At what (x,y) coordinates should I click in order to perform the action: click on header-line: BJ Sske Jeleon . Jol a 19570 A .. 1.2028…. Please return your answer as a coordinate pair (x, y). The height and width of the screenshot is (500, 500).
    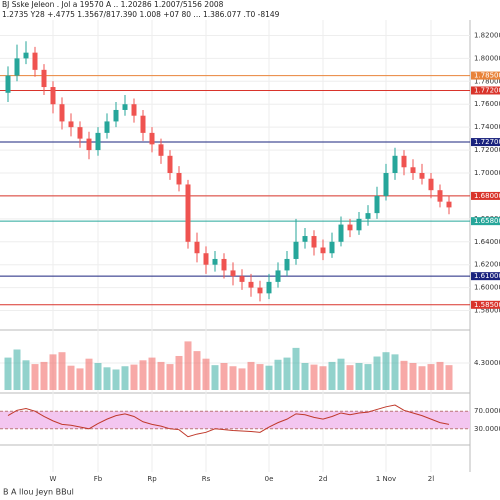
    Looking at the image, I should click on (113, 4).